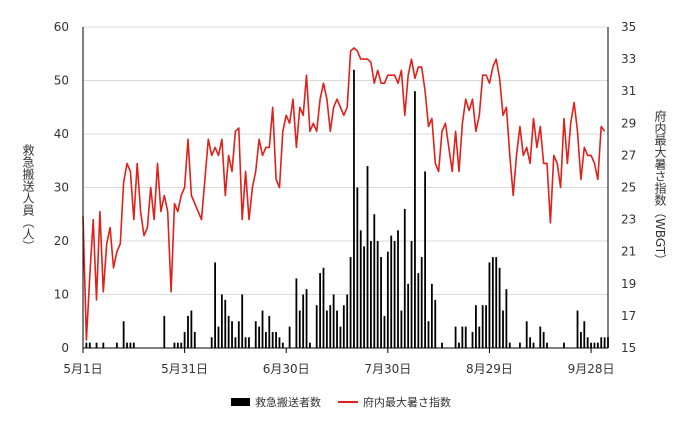 The image size is (690, 422). I want to click on right-tick-label: 21, so click(628, 252).